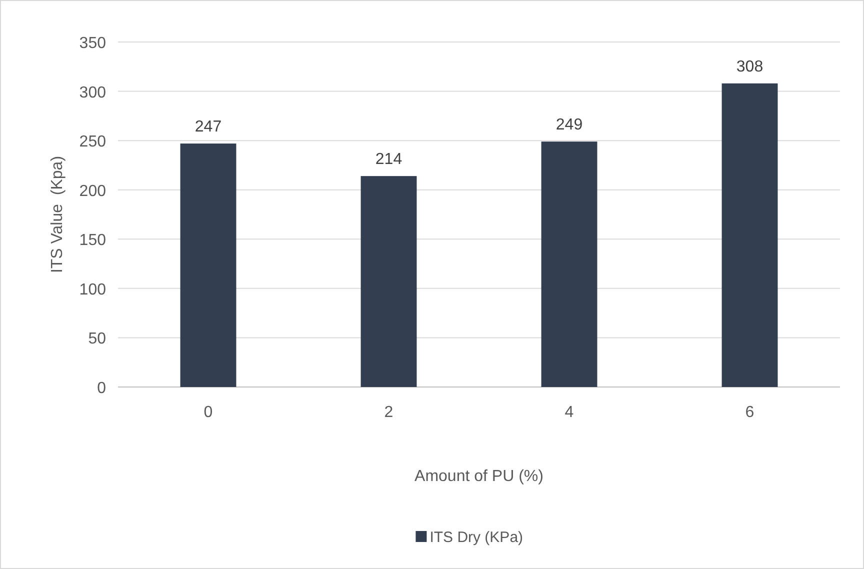  Describe the element at coordinates (57, 215) in the screenshot. I see `y-axis-title: ITS Value (Kpa)` at that location.